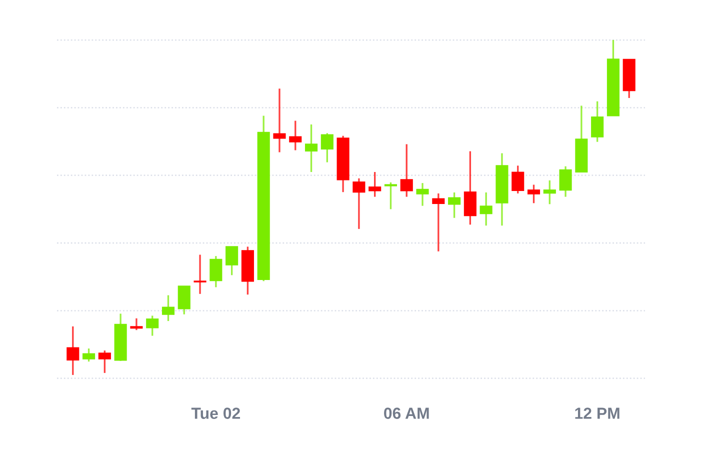 This screenshot has height=458, width=710. What do you see at coordinates (597, 413) in the screenshot?
I see `x-tick-label: 12 PM` at bounding box center [597, 413].